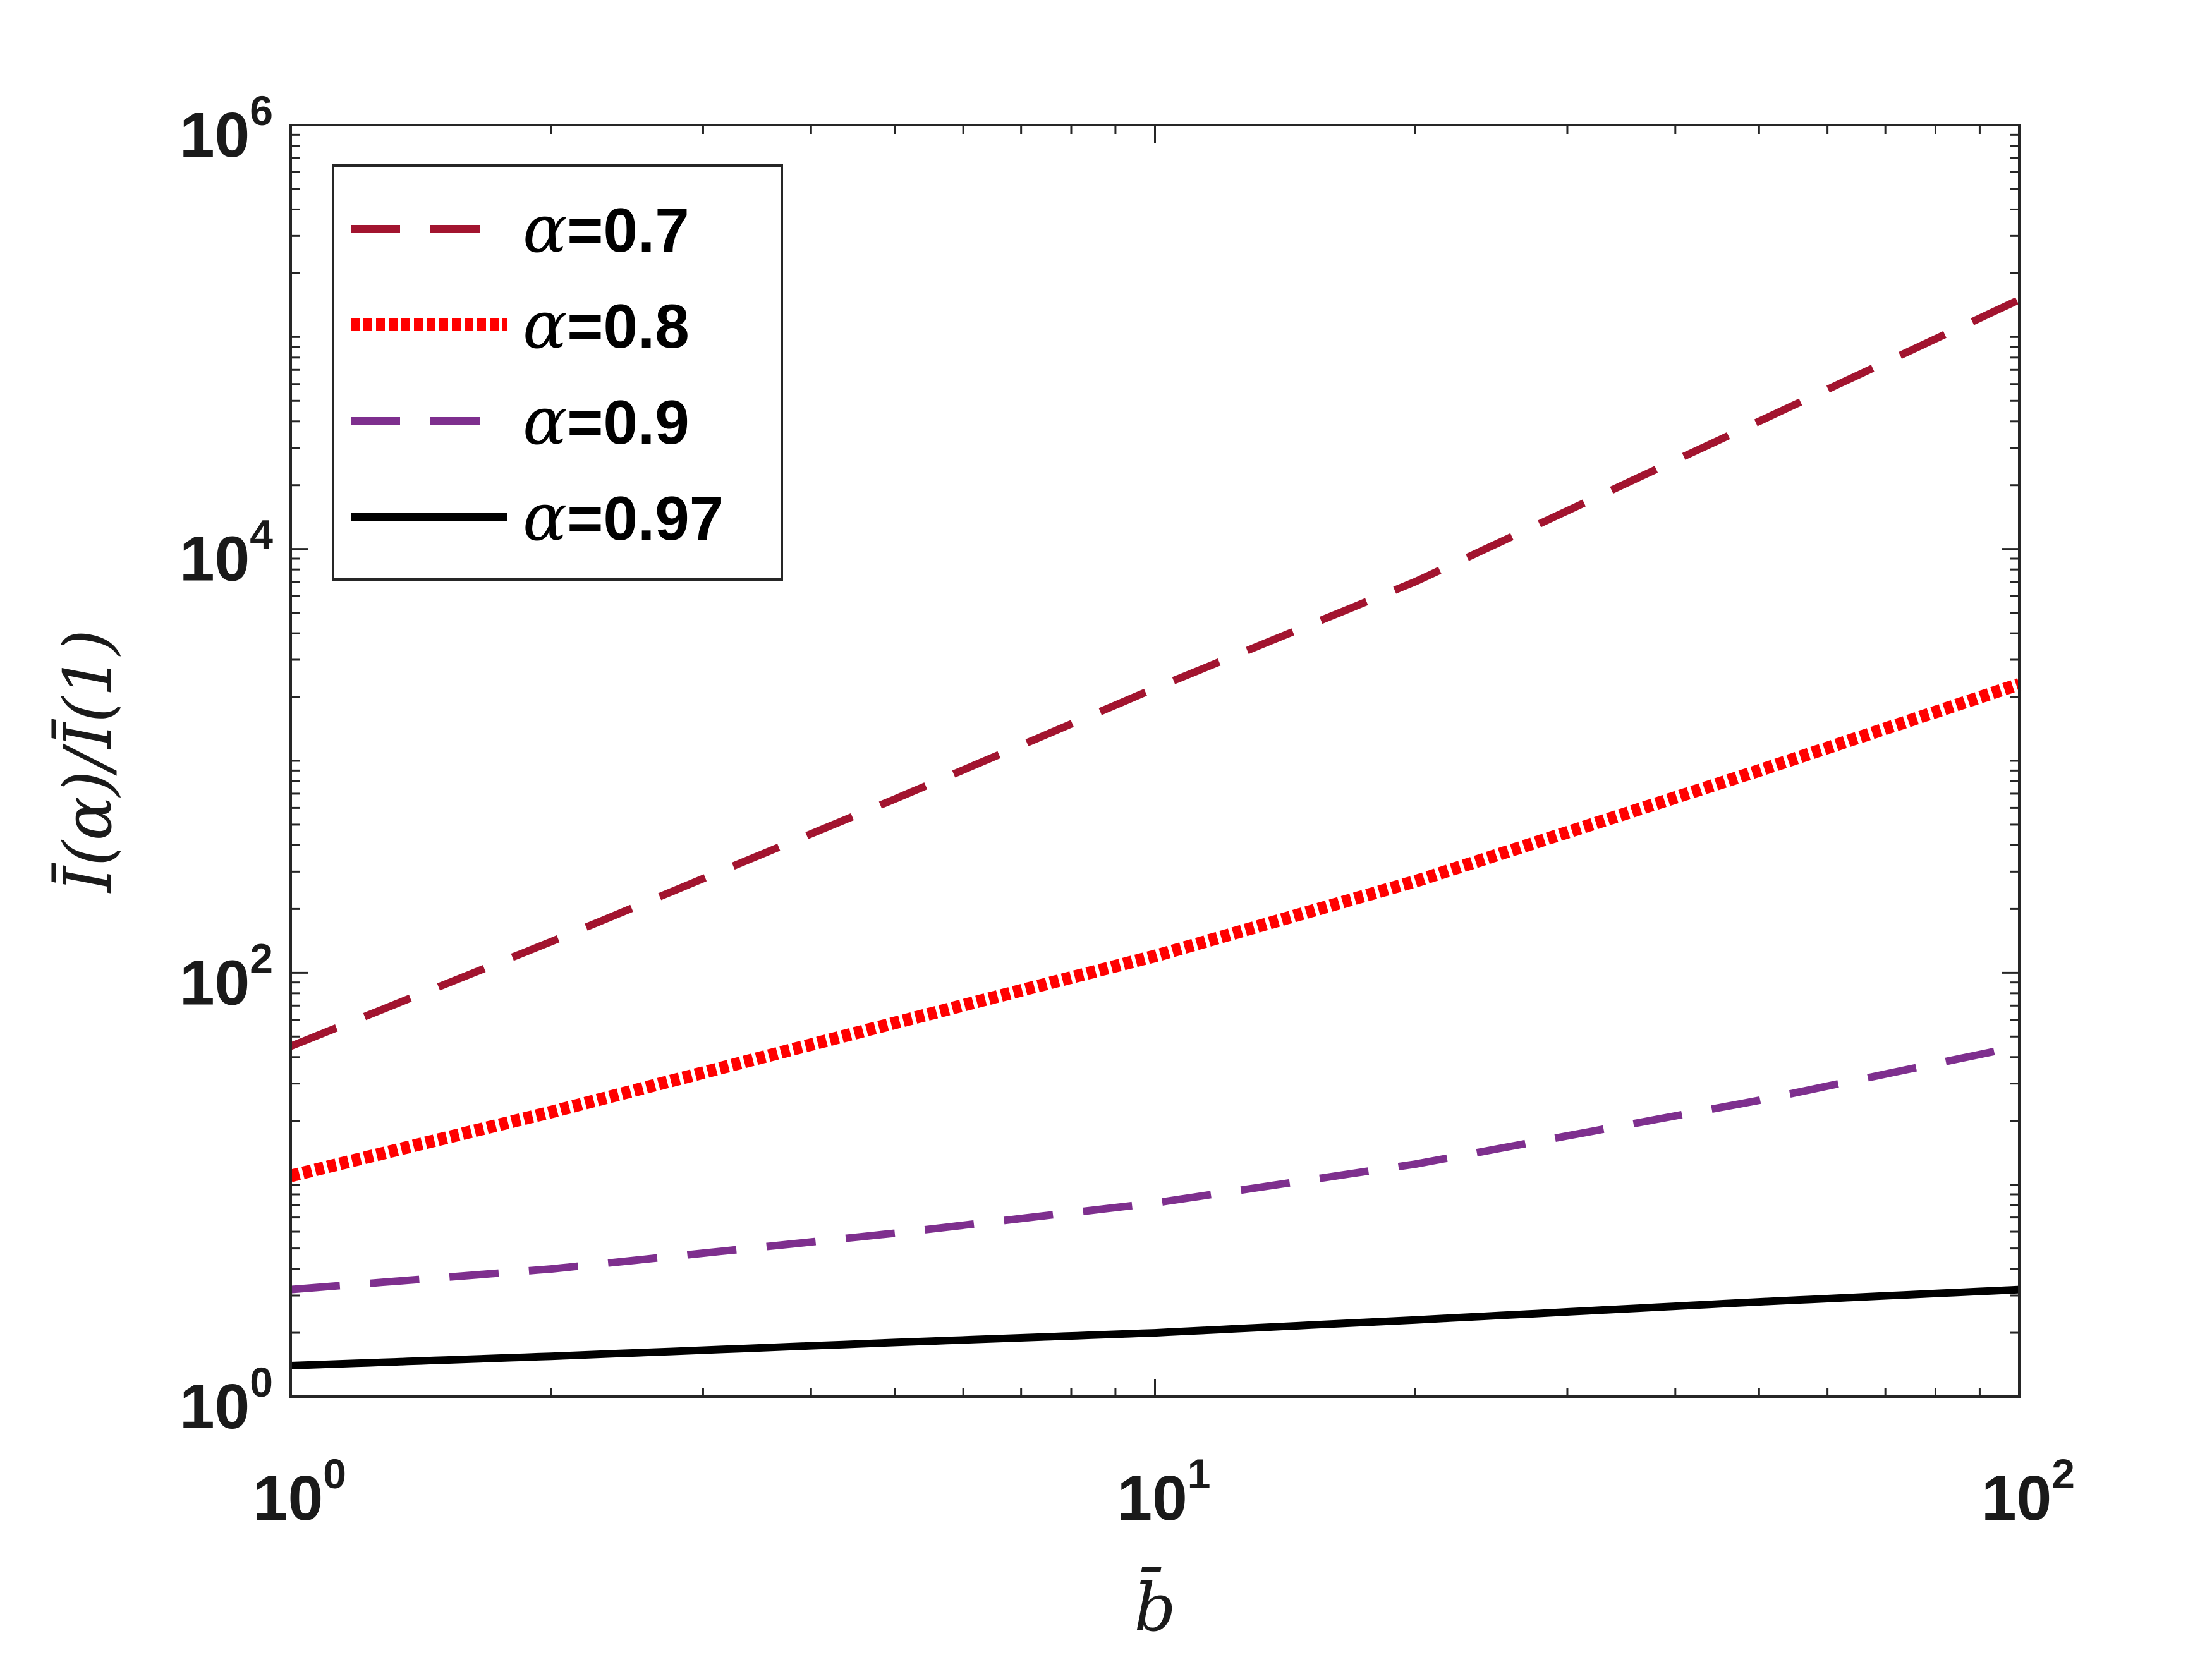  What do you see at coordinates (1155, 1606) in the screenshot?
I see `x-axis-label: b̄` at bounding box center [1155, 1606].